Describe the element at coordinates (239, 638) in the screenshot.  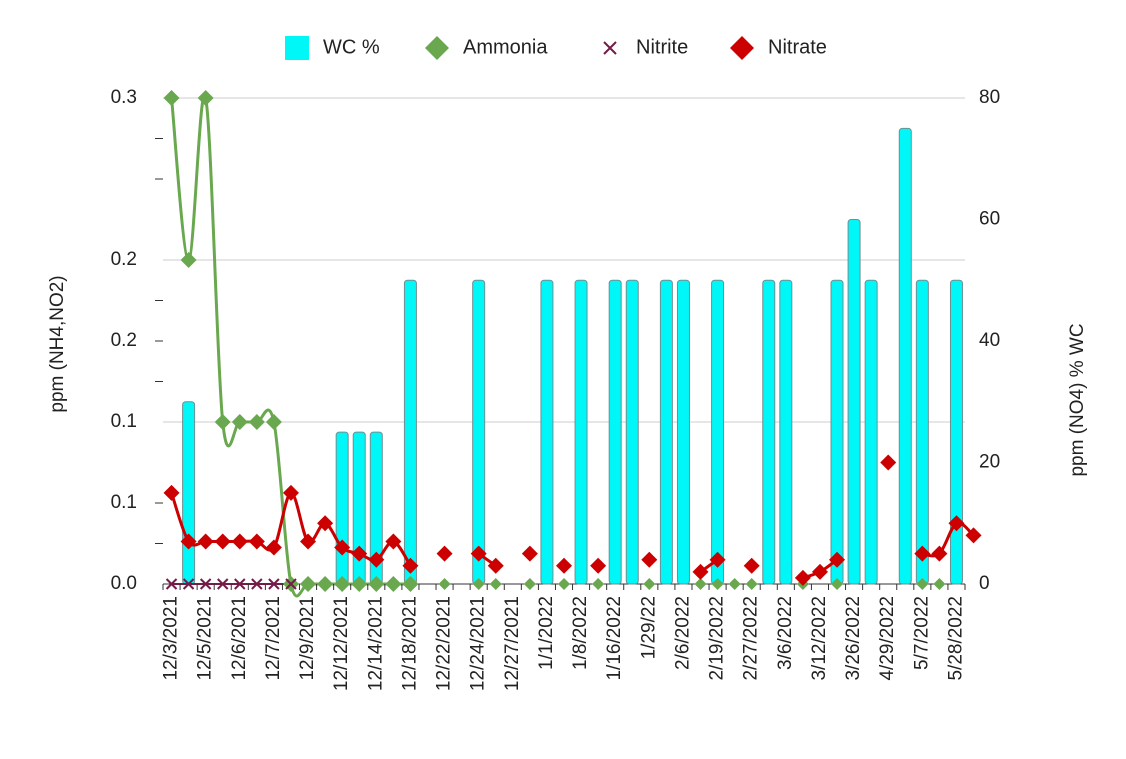
I see `x-tick-label: 12/6/2021` at that location.